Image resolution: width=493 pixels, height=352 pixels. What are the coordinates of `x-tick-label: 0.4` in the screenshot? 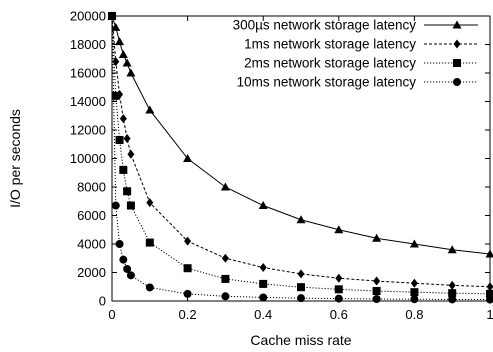 It's located at (263, 314).